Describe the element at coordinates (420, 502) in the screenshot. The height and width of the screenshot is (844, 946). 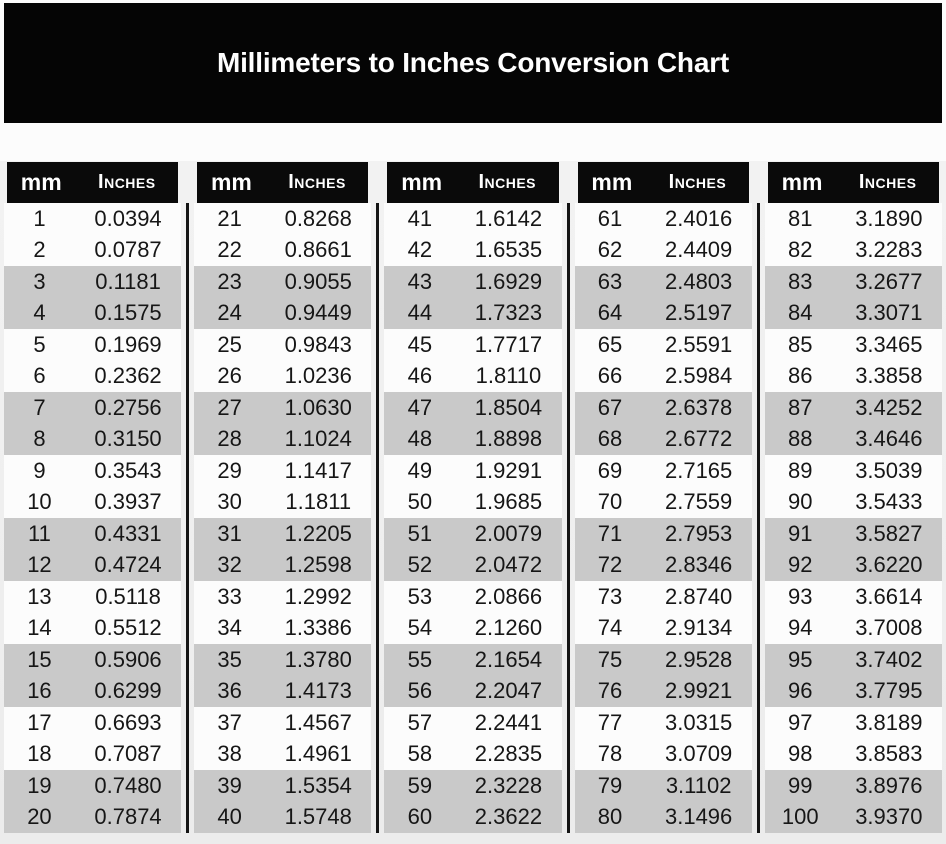
I see `mm-value: 50` at that location.